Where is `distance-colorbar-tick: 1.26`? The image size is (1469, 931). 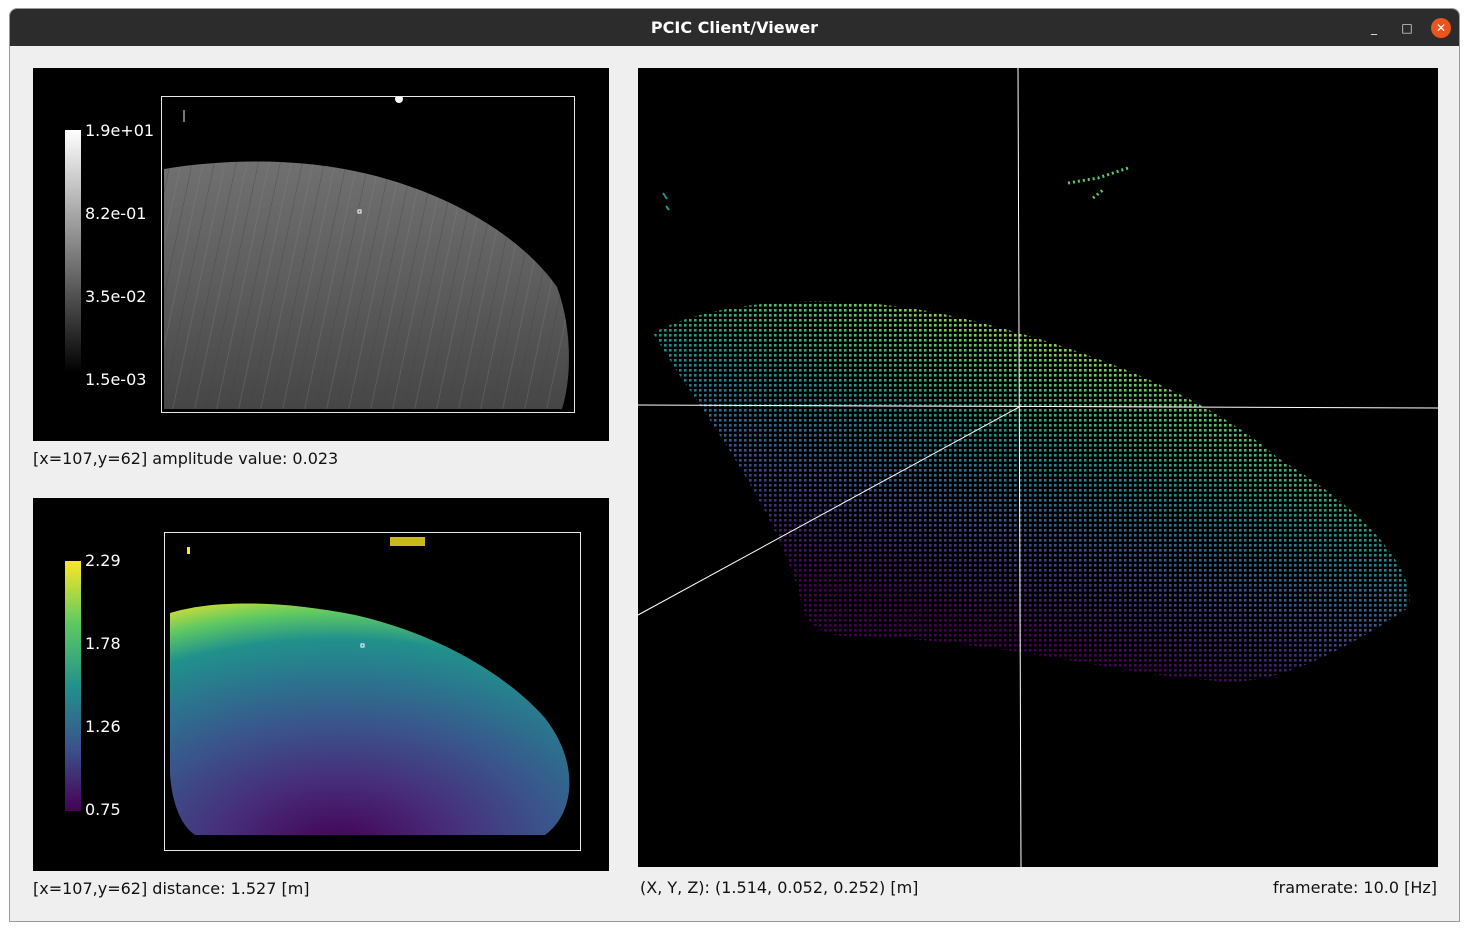 distance-colorbar-tick: 1.26 is located at coordinates (103, 726).